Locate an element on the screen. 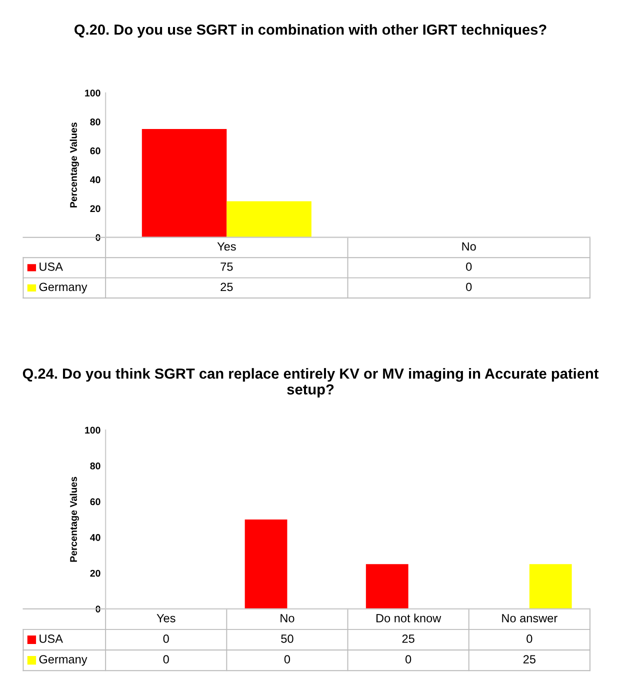 The image size is (621, 688). chart-title: Q.24. Do you think SGRT can replace entirely KV or MV imaging in Accurate patient setup? is located at coordinates (310, 383).